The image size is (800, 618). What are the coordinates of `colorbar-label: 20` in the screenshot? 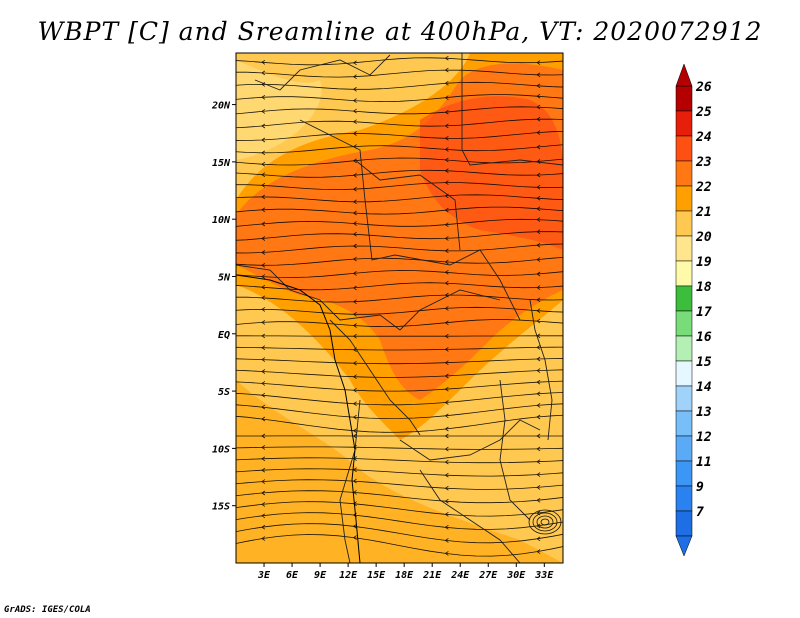 It's located at (703, 237).